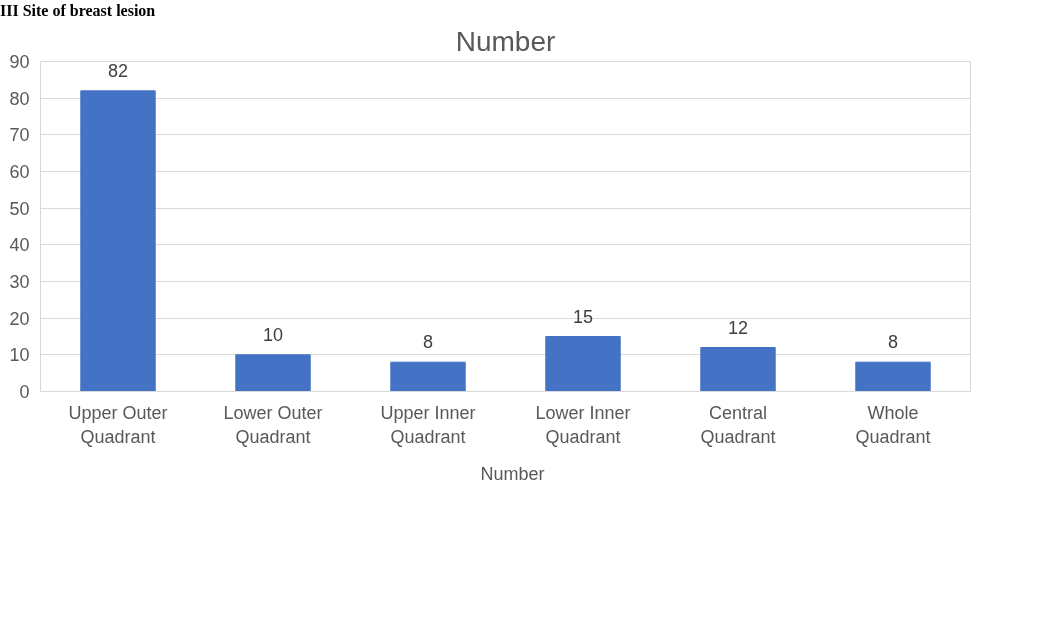 The image size is (1050, 619). What do you see at coordinates (118, 424) in the screenshot?
I see `x-tick-label: Upper Outer Quadrant` at bounding box center [118, 424].